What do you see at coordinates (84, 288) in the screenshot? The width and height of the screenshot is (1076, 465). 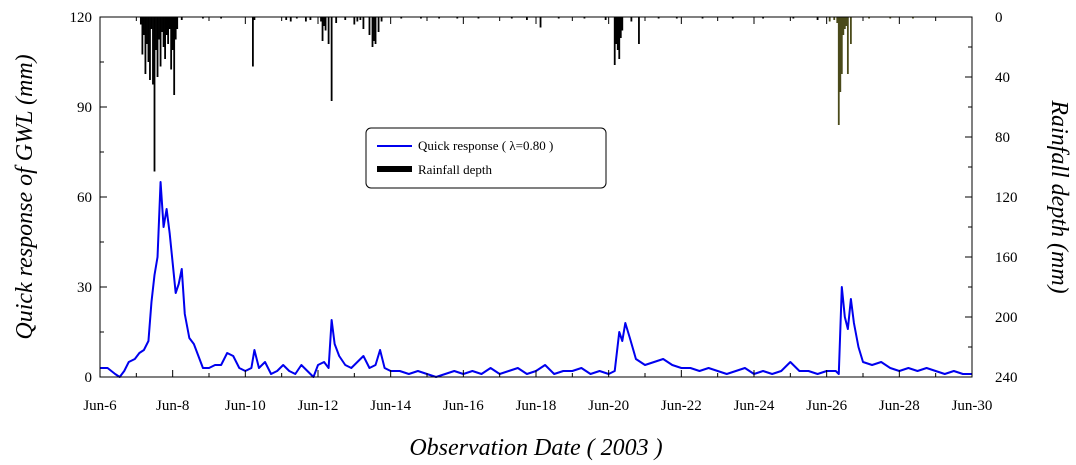 I see `y-left-tick-label: 30` at bounding box center [84, 288].